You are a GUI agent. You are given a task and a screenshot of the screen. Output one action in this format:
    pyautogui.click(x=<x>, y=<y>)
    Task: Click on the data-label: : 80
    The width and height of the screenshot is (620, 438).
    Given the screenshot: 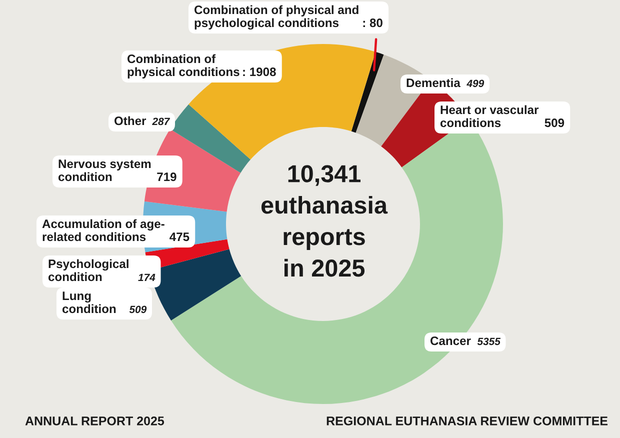 What is the action you would take?
    pyautogui.click(x=372, y=23)
    